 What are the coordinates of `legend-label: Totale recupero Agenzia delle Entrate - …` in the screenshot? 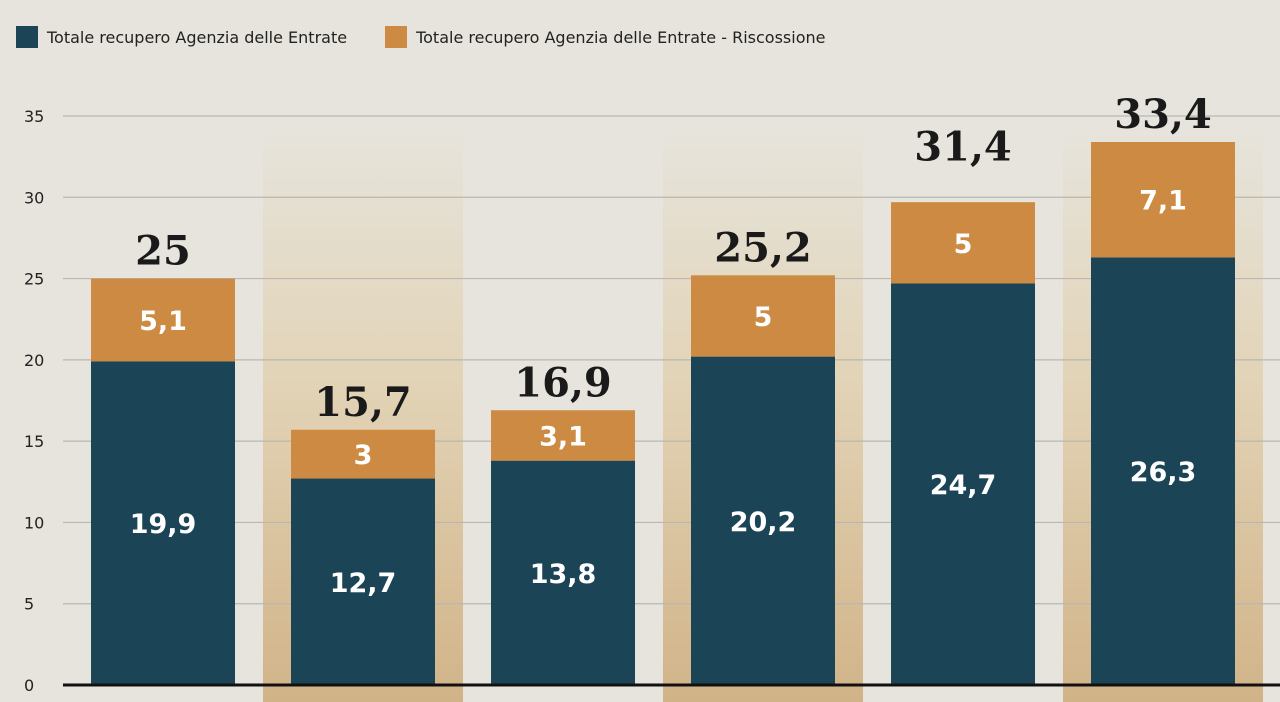 It's located at (621, 37).